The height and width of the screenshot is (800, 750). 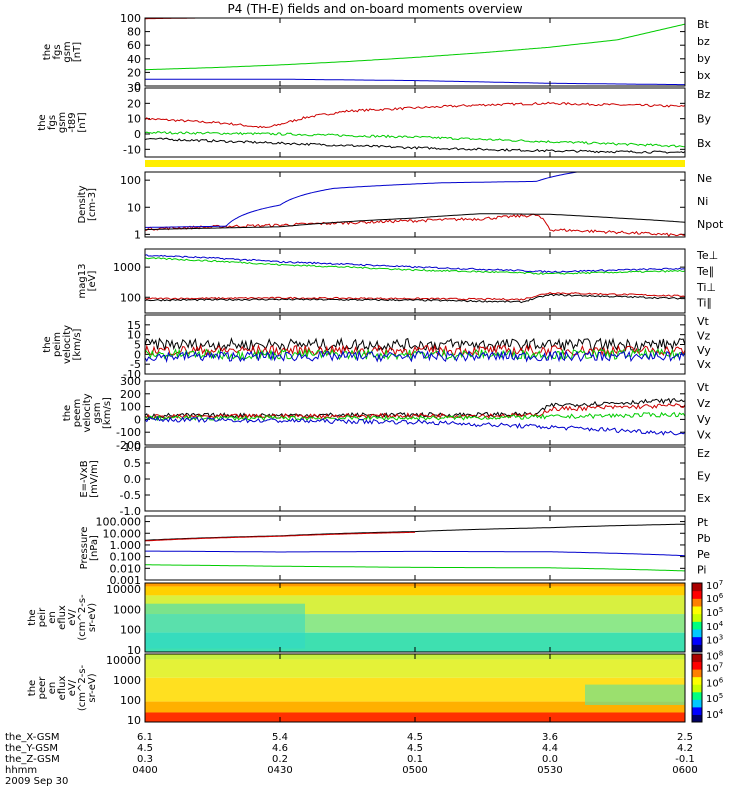 I want to click on y-axis-label: [cm-3], so click(x=92, y=204).